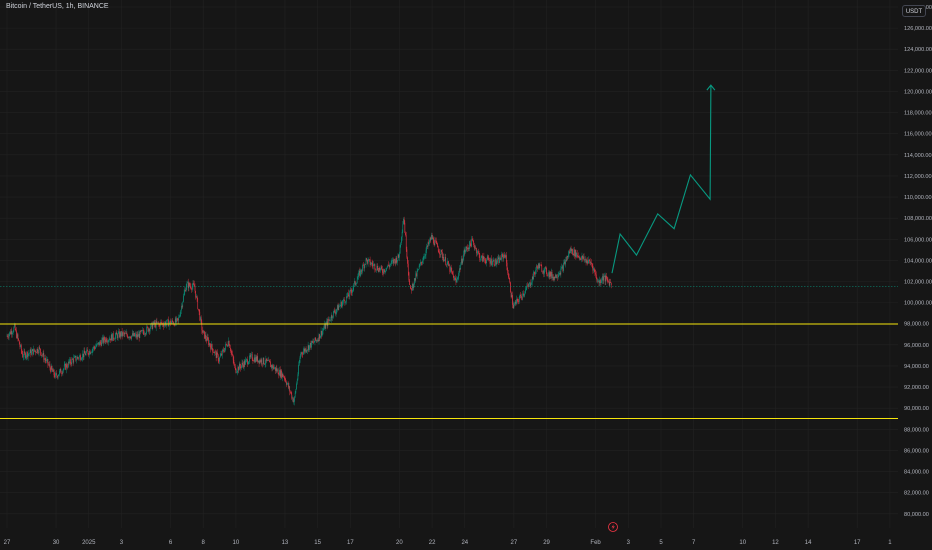 The height and width of the screenshot is (550, 932). I want to click on y-tick-label: 114,000.00, so click(918, 156).